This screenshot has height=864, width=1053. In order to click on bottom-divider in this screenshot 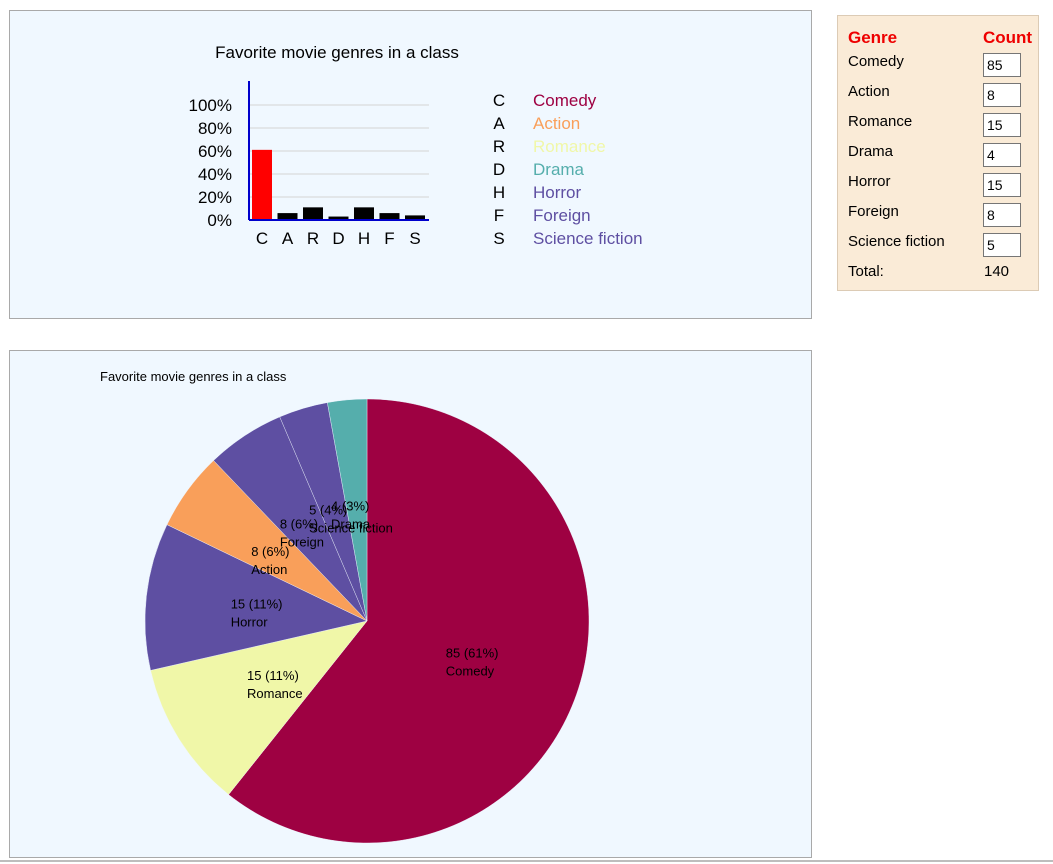, I will do `click(526, 861)`.